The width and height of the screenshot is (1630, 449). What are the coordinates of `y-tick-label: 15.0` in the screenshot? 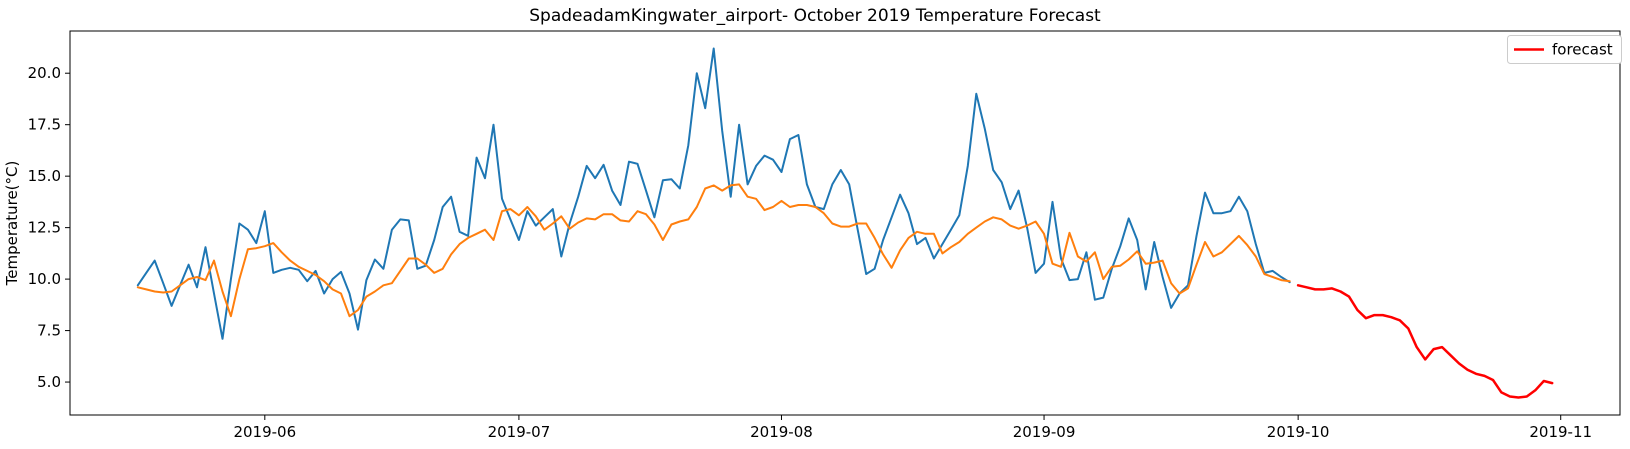 It's located at (44, 176).